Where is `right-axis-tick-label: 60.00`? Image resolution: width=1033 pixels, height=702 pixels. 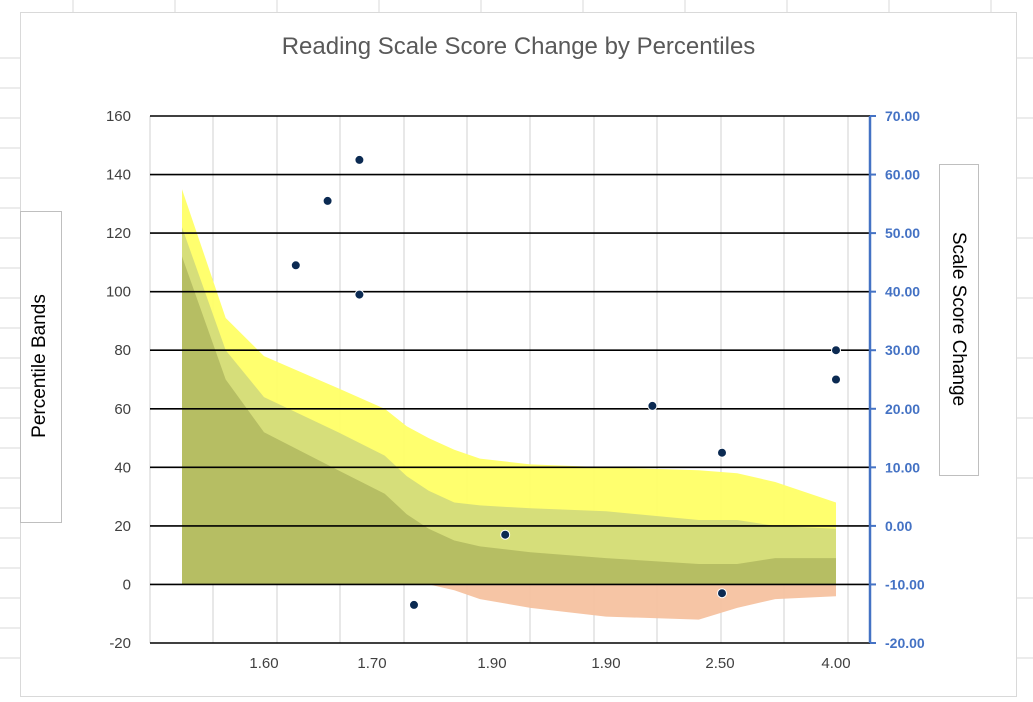
right-axis-tick-label: 60.00 is located at coordinates (902, 175).